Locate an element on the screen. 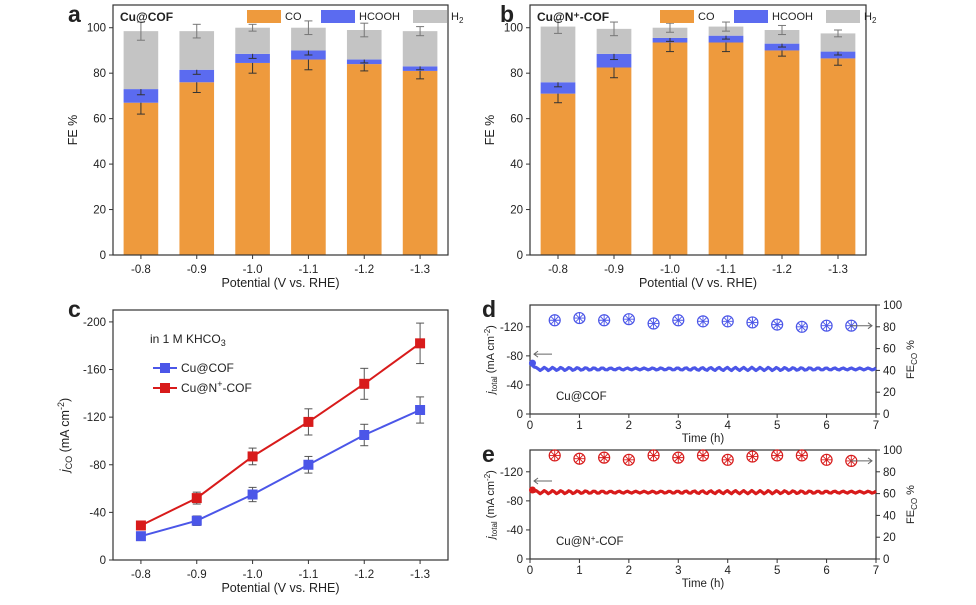 Image resolution: width=976 pixels, height=605 pixels. d-ytick-left-label-1: -40 is located at coordinates (514, 386).